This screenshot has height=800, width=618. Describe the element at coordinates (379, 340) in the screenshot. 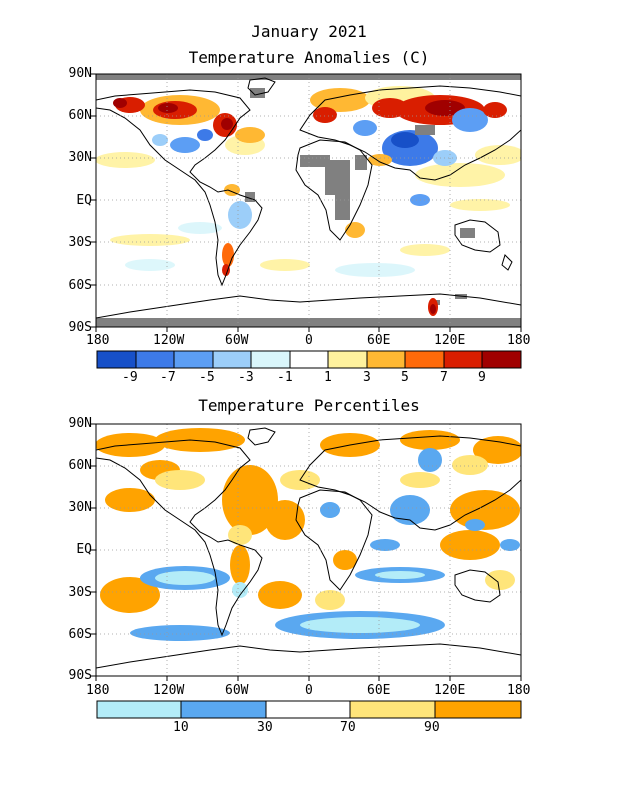

I see `anom-lon-60e: 60E` at that location.